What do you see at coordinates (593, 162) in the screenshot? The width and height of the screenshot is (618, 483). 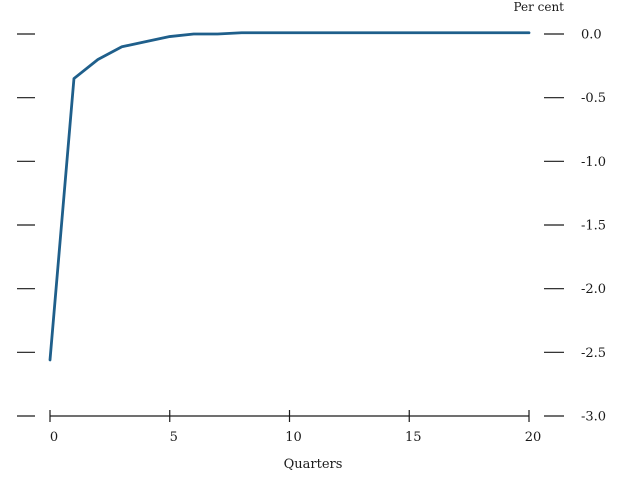 I see `y-tick-label: -1.0` at bounding box center [593, 162].